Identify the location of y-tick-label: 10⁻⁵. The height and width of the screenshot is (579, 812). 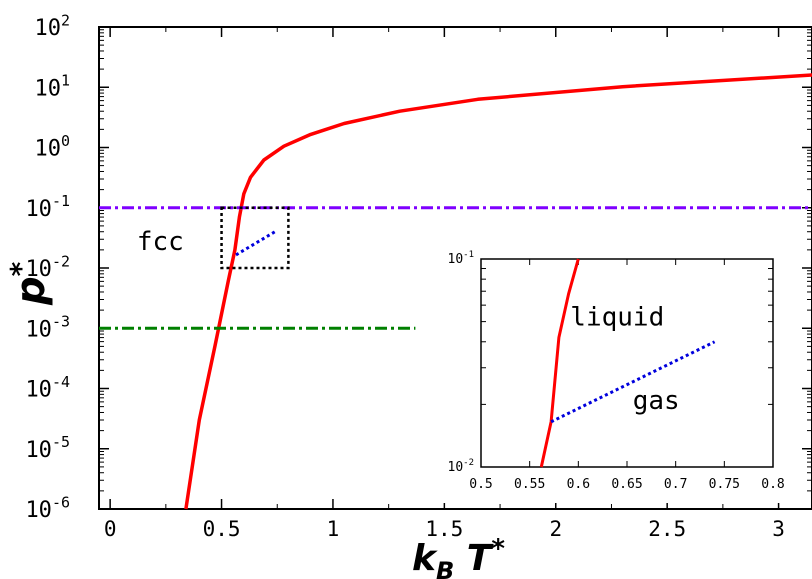
(47, 448).